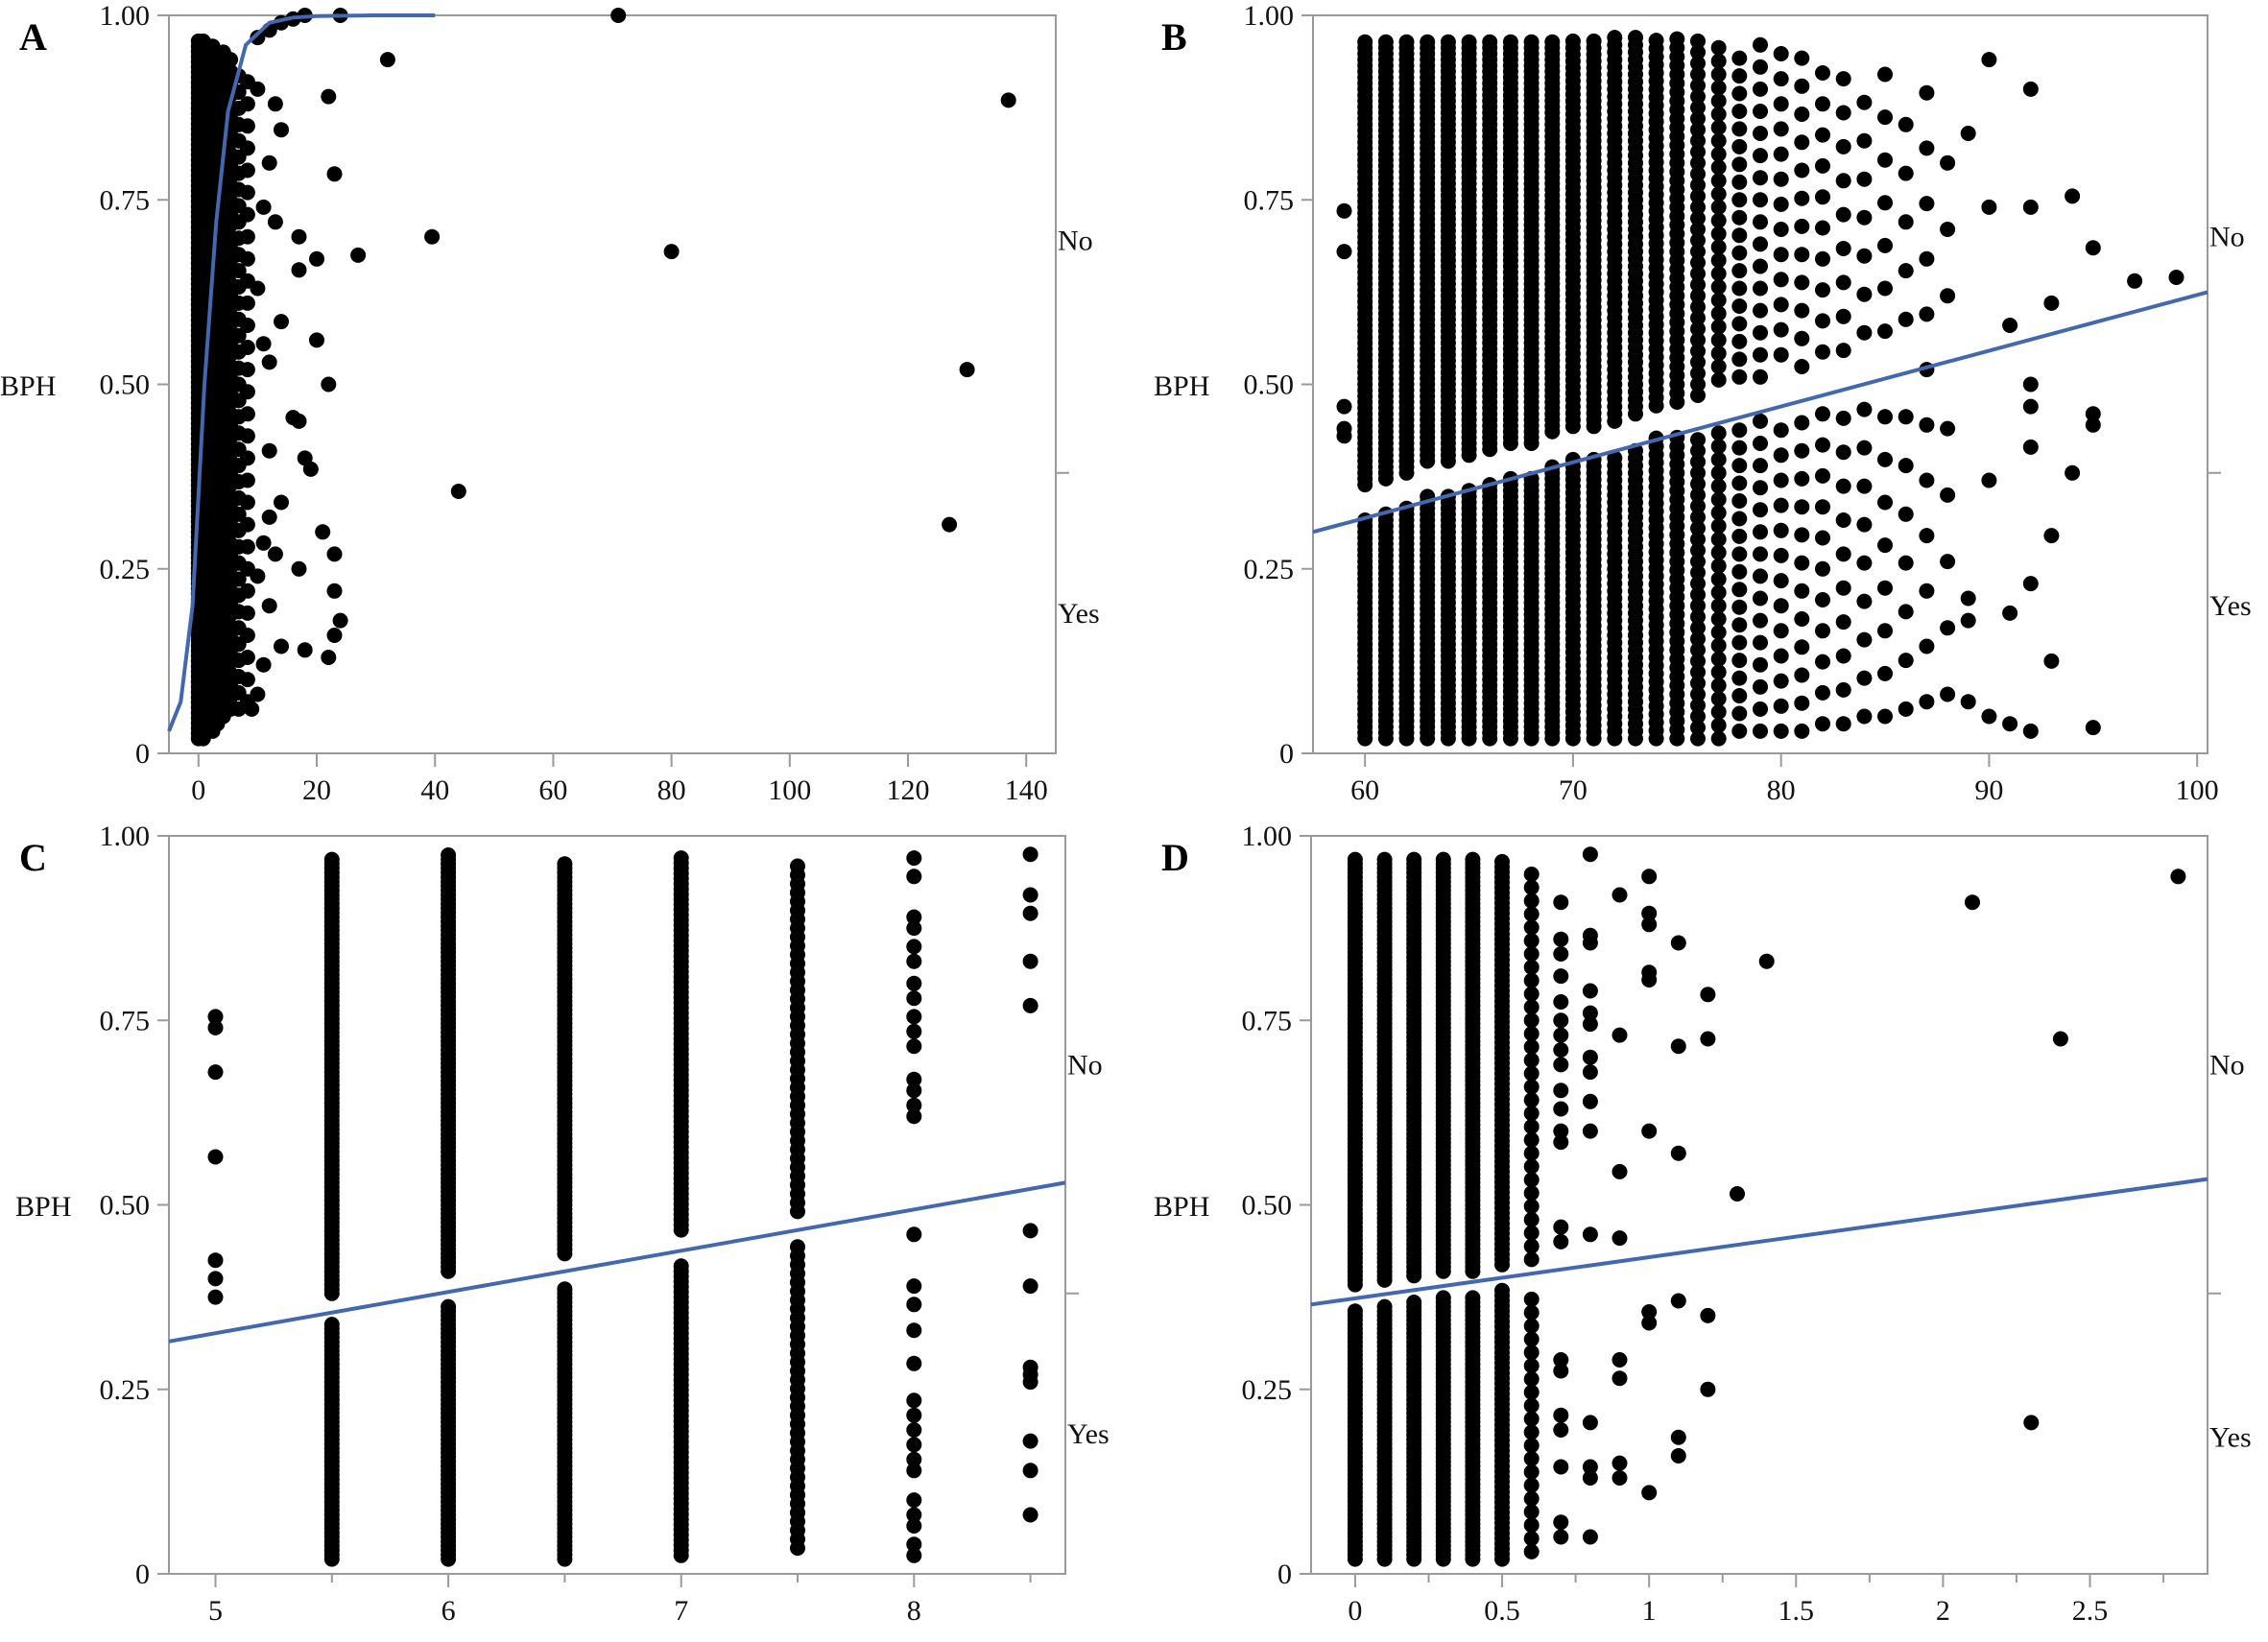 The height and width of the screenshot is (1642, 2268). Describe the element at coordinates (1267, 1020) in the screenshot. I see `chart-d-ytick-label: 0.75` at that location.